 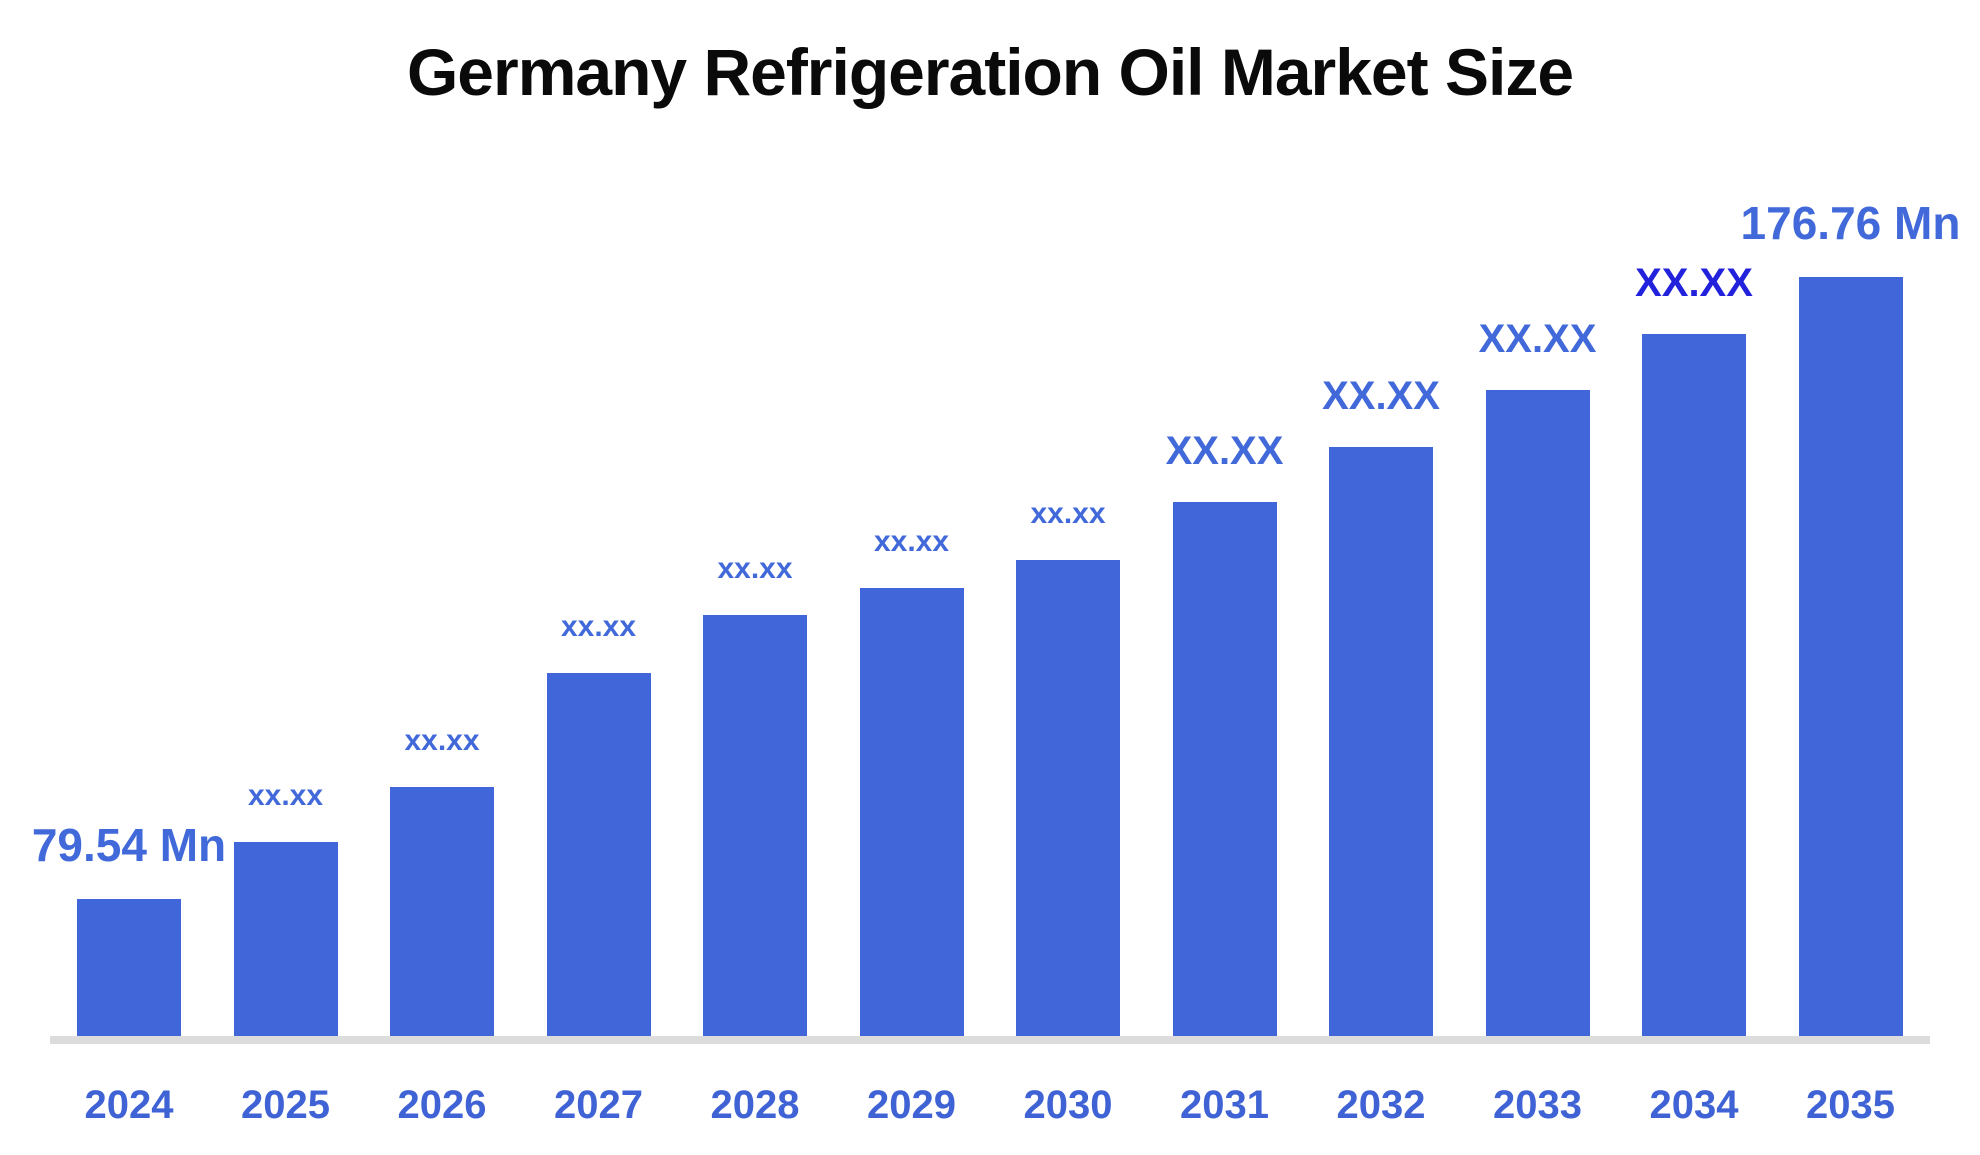 I want to click on bar-2028, so click(x=755, y=825).